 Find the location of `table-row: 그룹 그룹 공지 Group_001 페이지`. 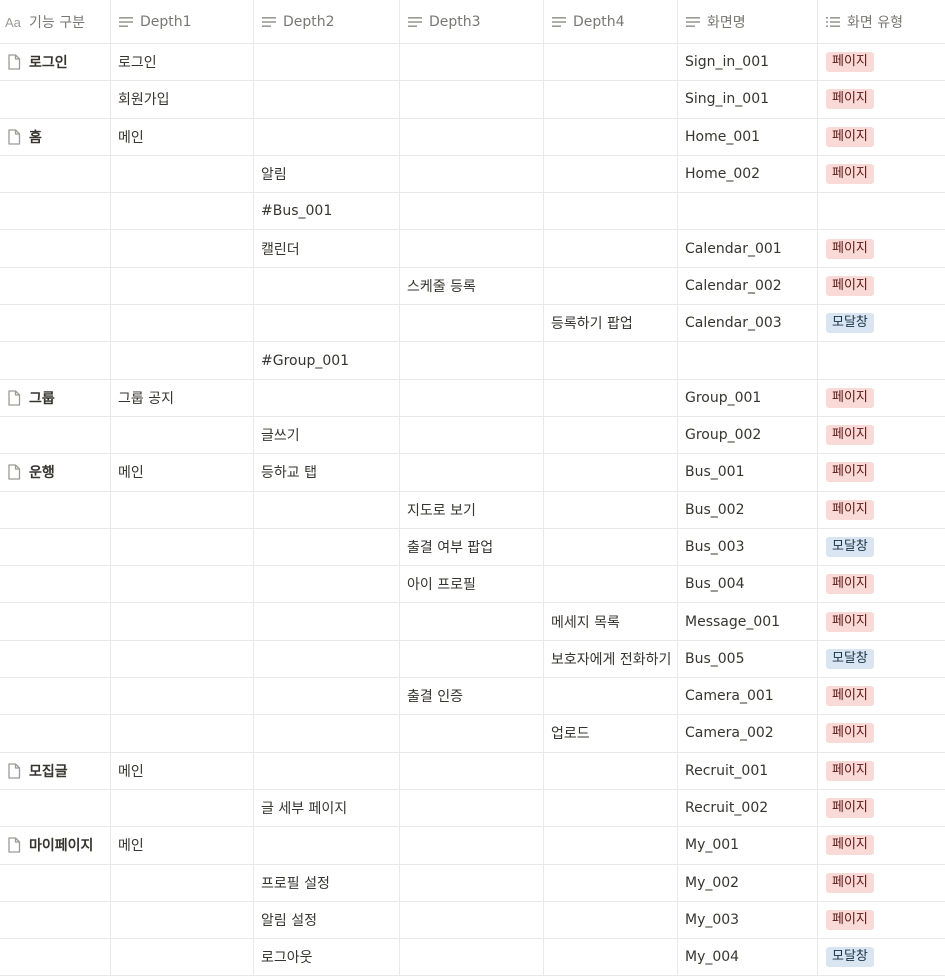

table-row: 그룹 그룹 공지 Group_001 페이지 is located at coordinates (472, 398).